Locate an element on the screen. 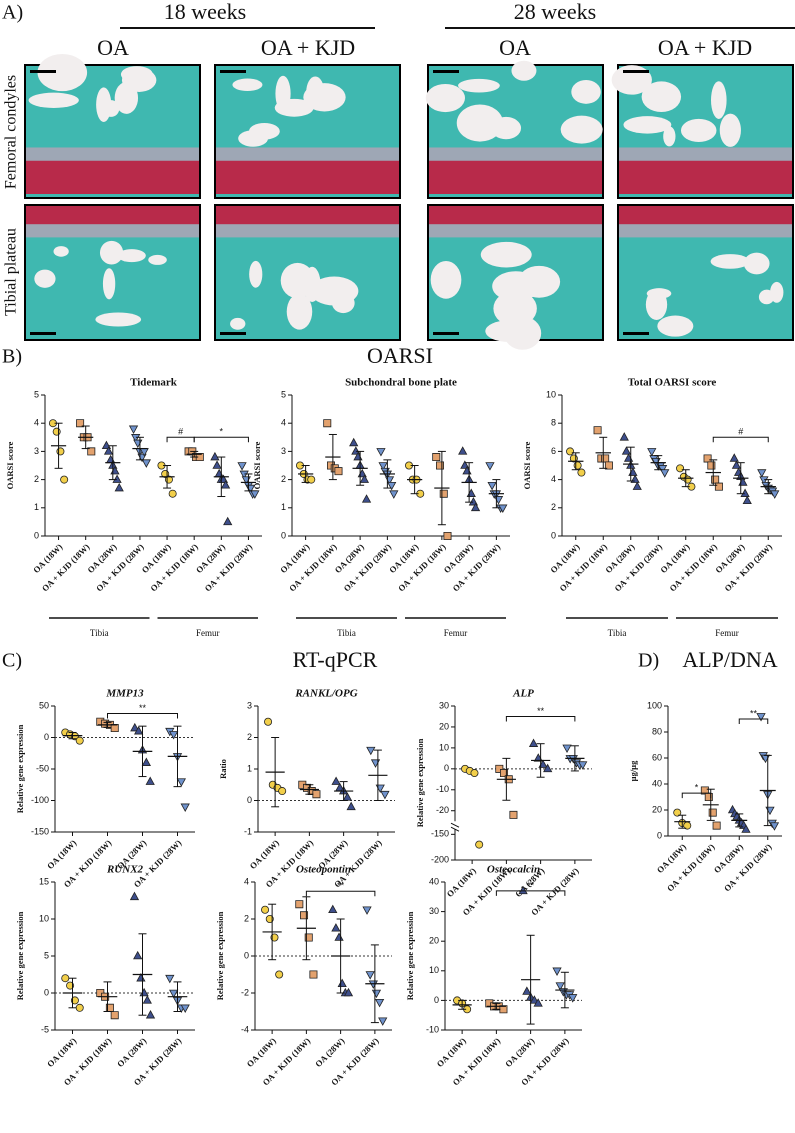 This screenshot has width=795, height=1133. group-label: Femur is located at coordinates (727, 633).